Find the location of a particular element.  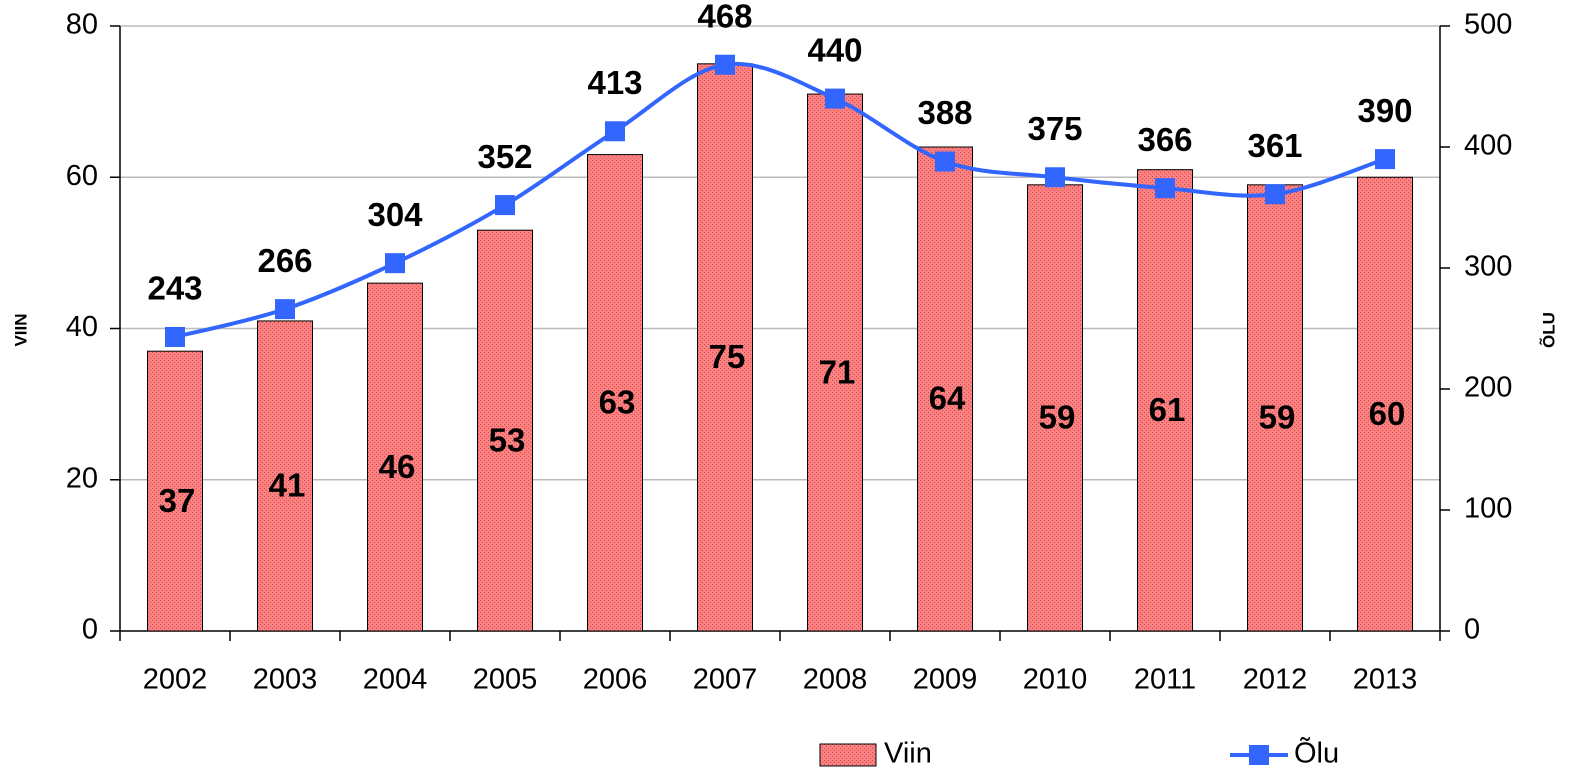

data-label: 388 is located at coordinates (944, 112).